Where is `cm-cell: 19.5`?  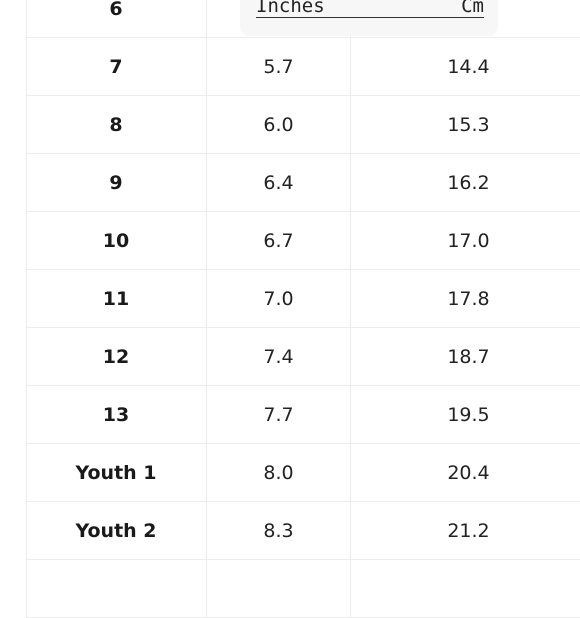 cm-cell: 19.5 is located at coordinates (468, 414).